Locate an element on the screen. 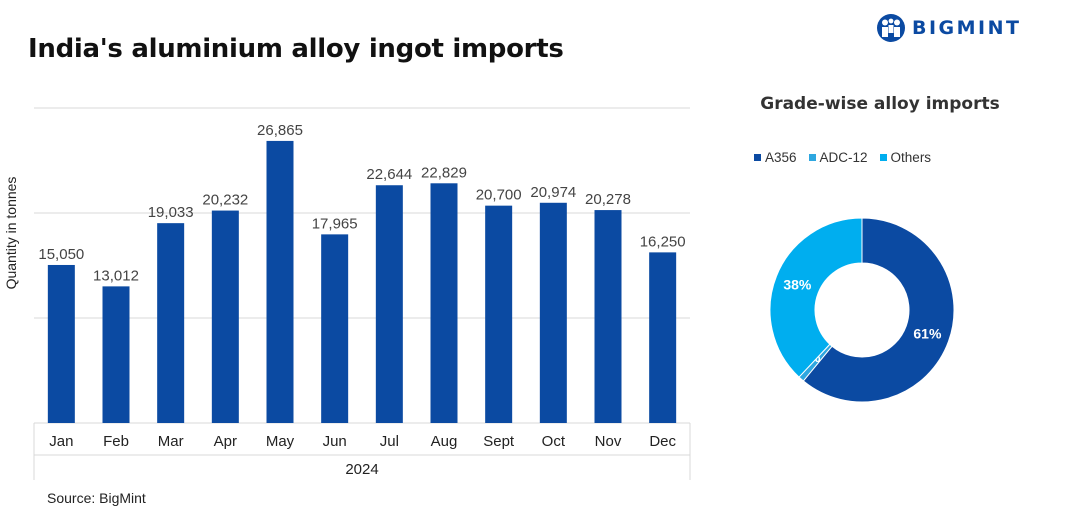 This screenshot has width=1086, height=512. data-label-mar: 19,033 is located at coordinates (171, 212).